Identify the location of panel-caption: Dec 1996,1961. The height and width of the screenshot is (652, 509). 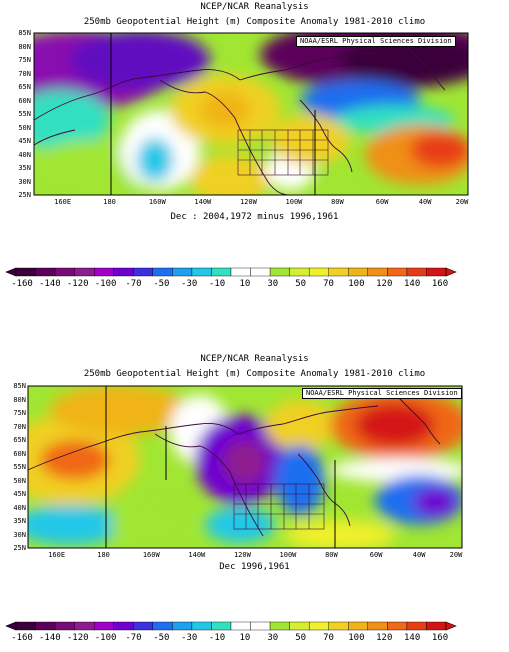
(254, 567).